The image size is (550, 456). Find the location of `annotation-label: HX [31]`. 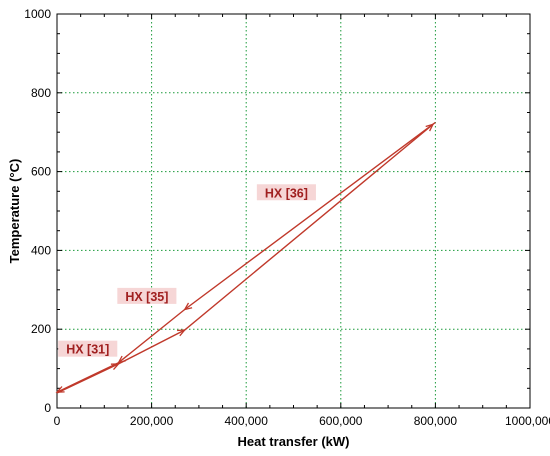

annotation-label: HX [31] is located at coordinates (87, 350).